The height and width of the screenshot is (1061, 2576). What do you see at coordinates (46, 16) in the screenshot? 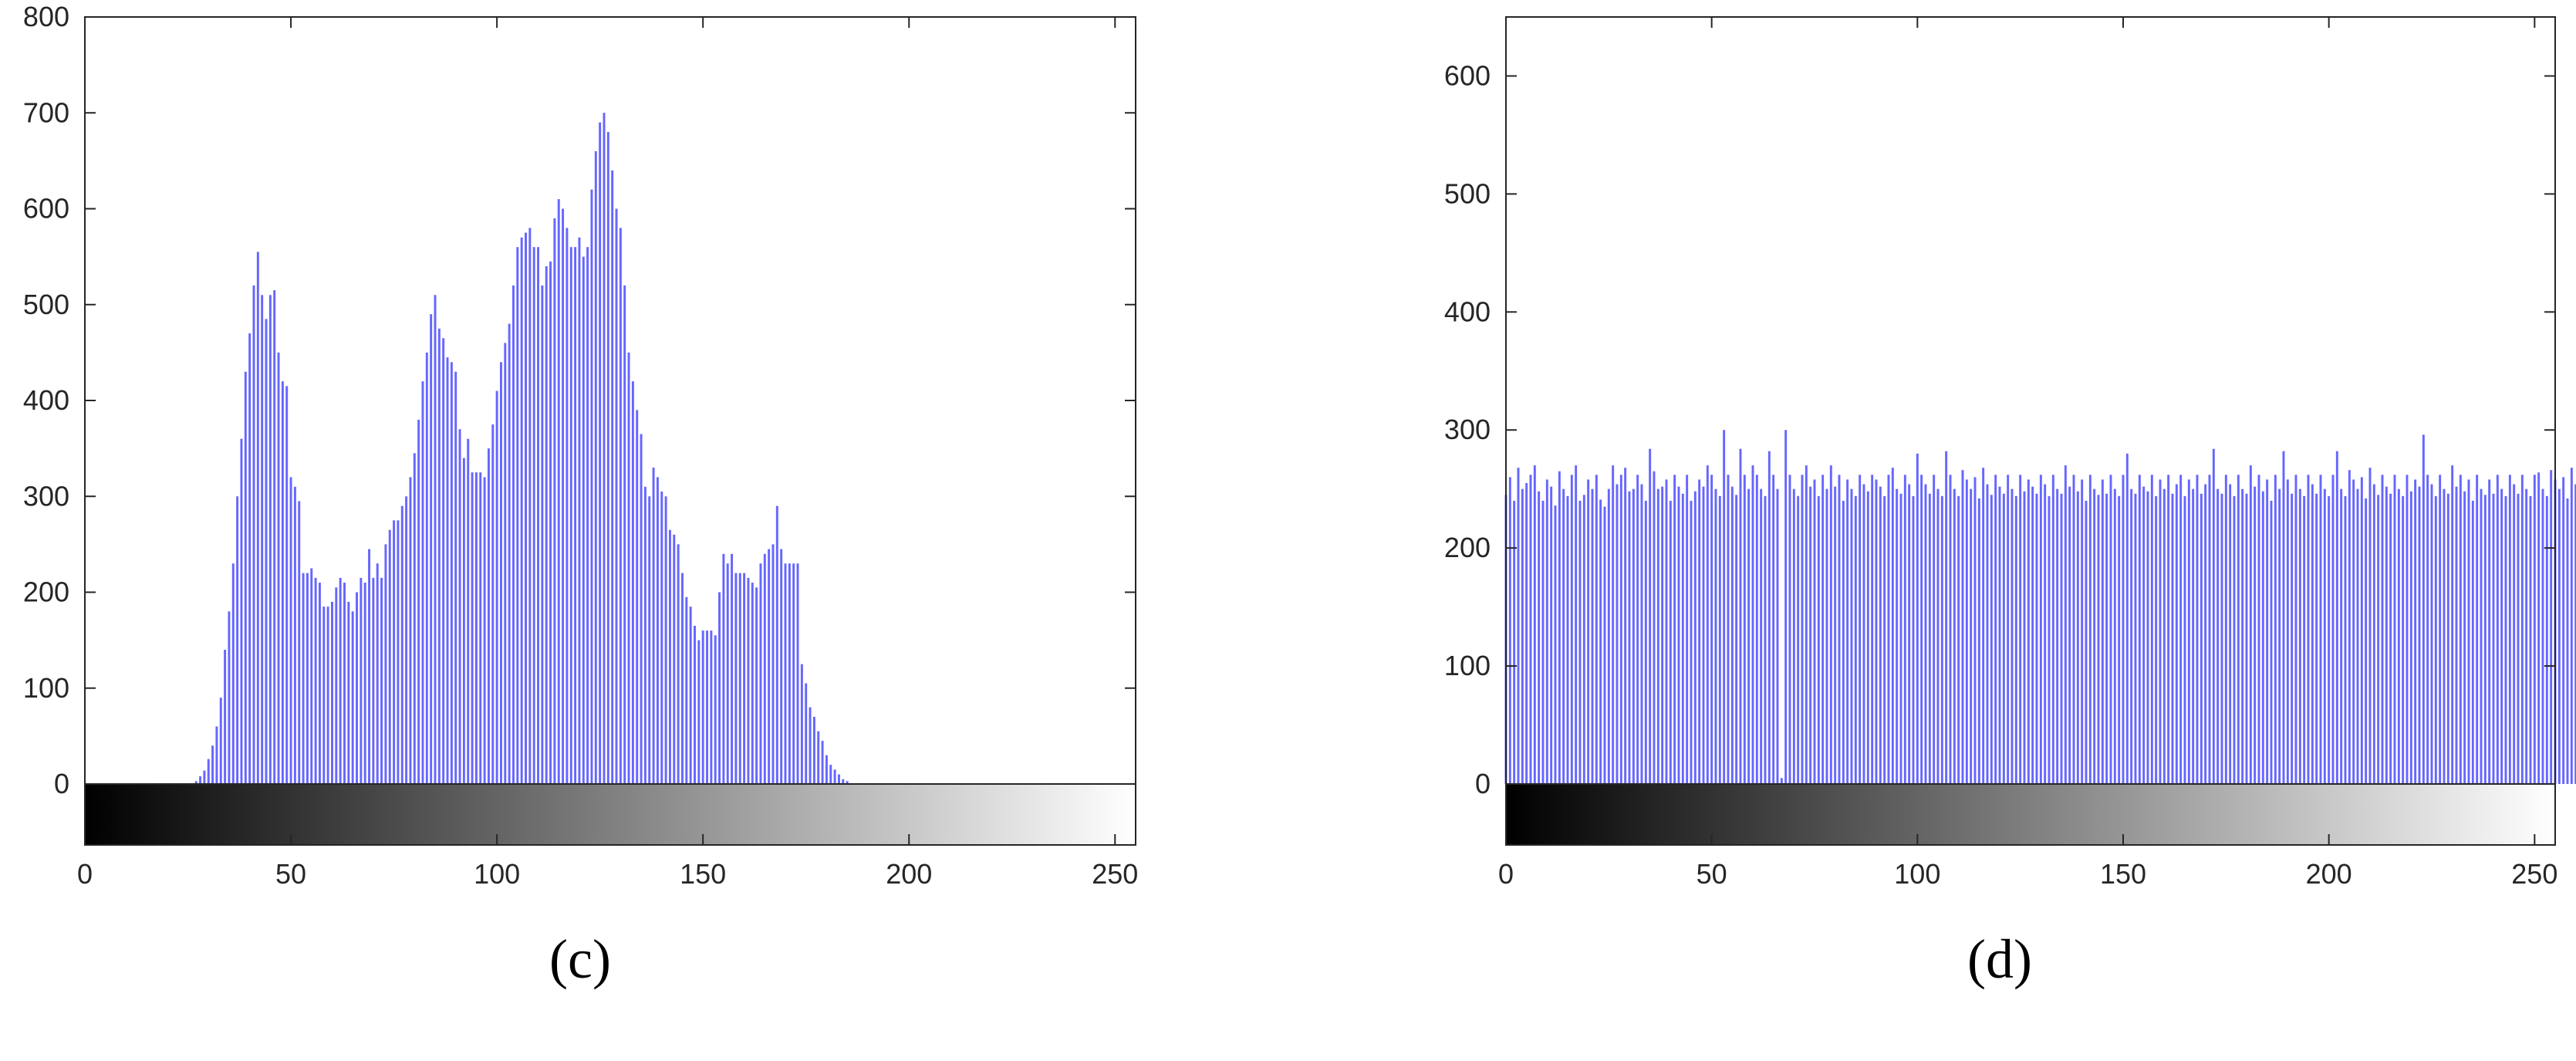
I see `y-tick-label: 800` at bounding box center [46, 16].